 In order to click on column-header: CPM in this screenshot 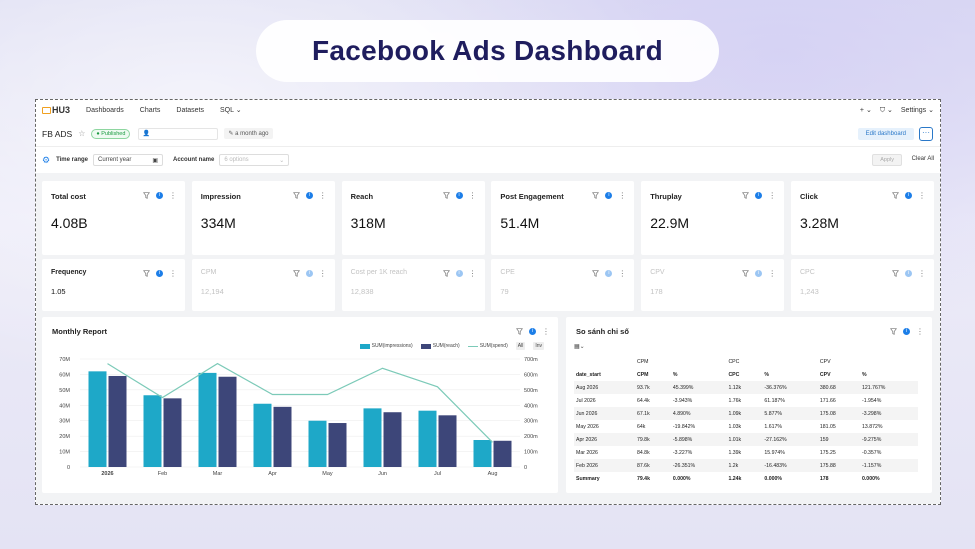, I will do `click(642, 374)`.